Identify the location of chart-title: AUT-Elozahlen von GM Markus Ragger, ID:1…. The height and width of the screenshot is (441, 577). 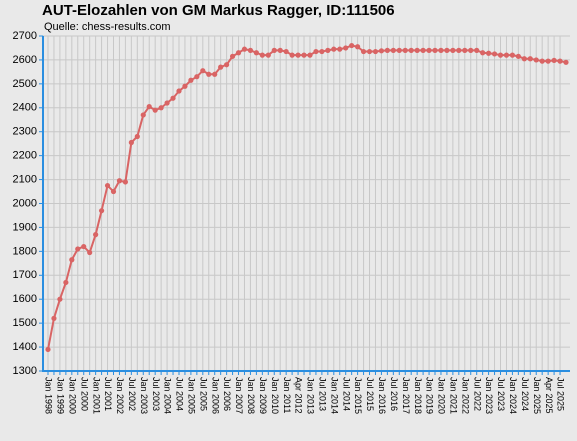
(218, 10).